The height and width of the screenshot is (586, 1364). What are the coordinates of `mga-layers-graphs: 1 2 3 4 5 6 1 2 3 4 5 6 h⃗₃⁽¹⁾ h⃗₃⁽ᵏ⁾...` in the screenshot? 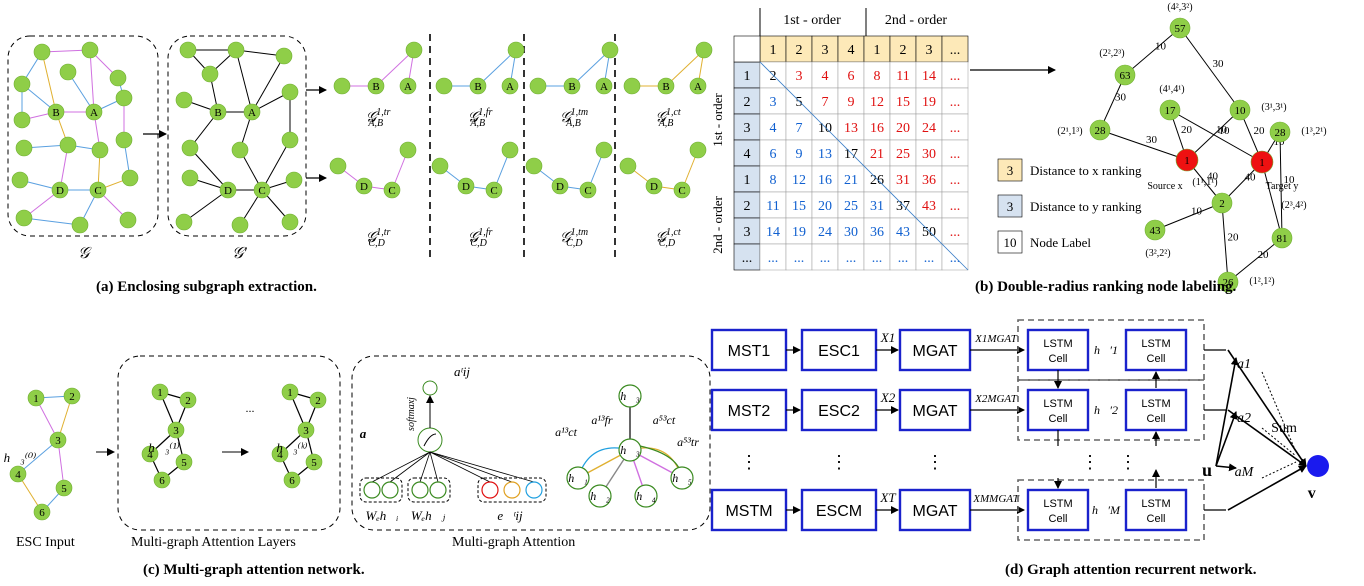 It's located at (234, 436).